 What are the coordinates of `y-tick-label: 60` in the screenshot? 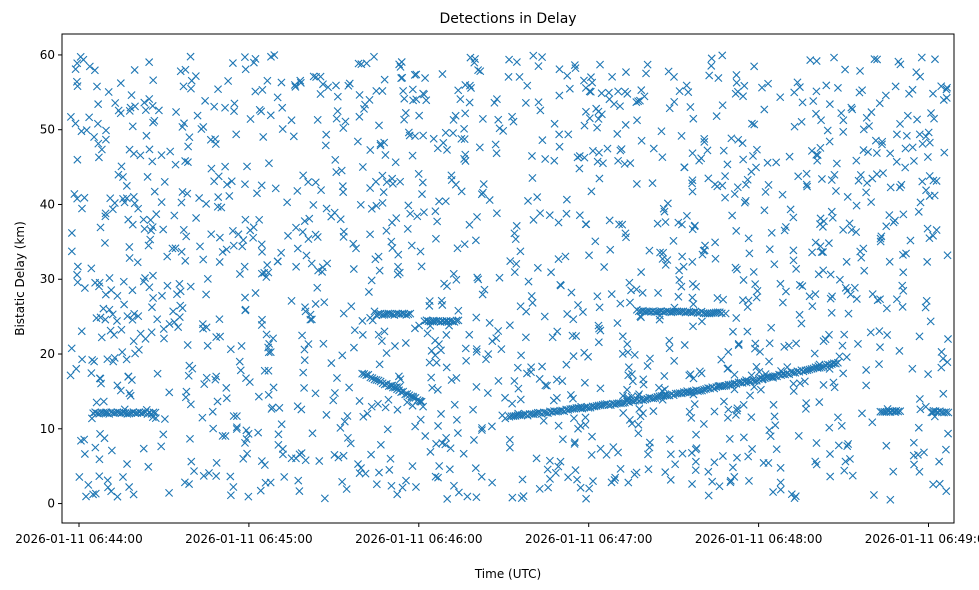 It's located at (47, 55).